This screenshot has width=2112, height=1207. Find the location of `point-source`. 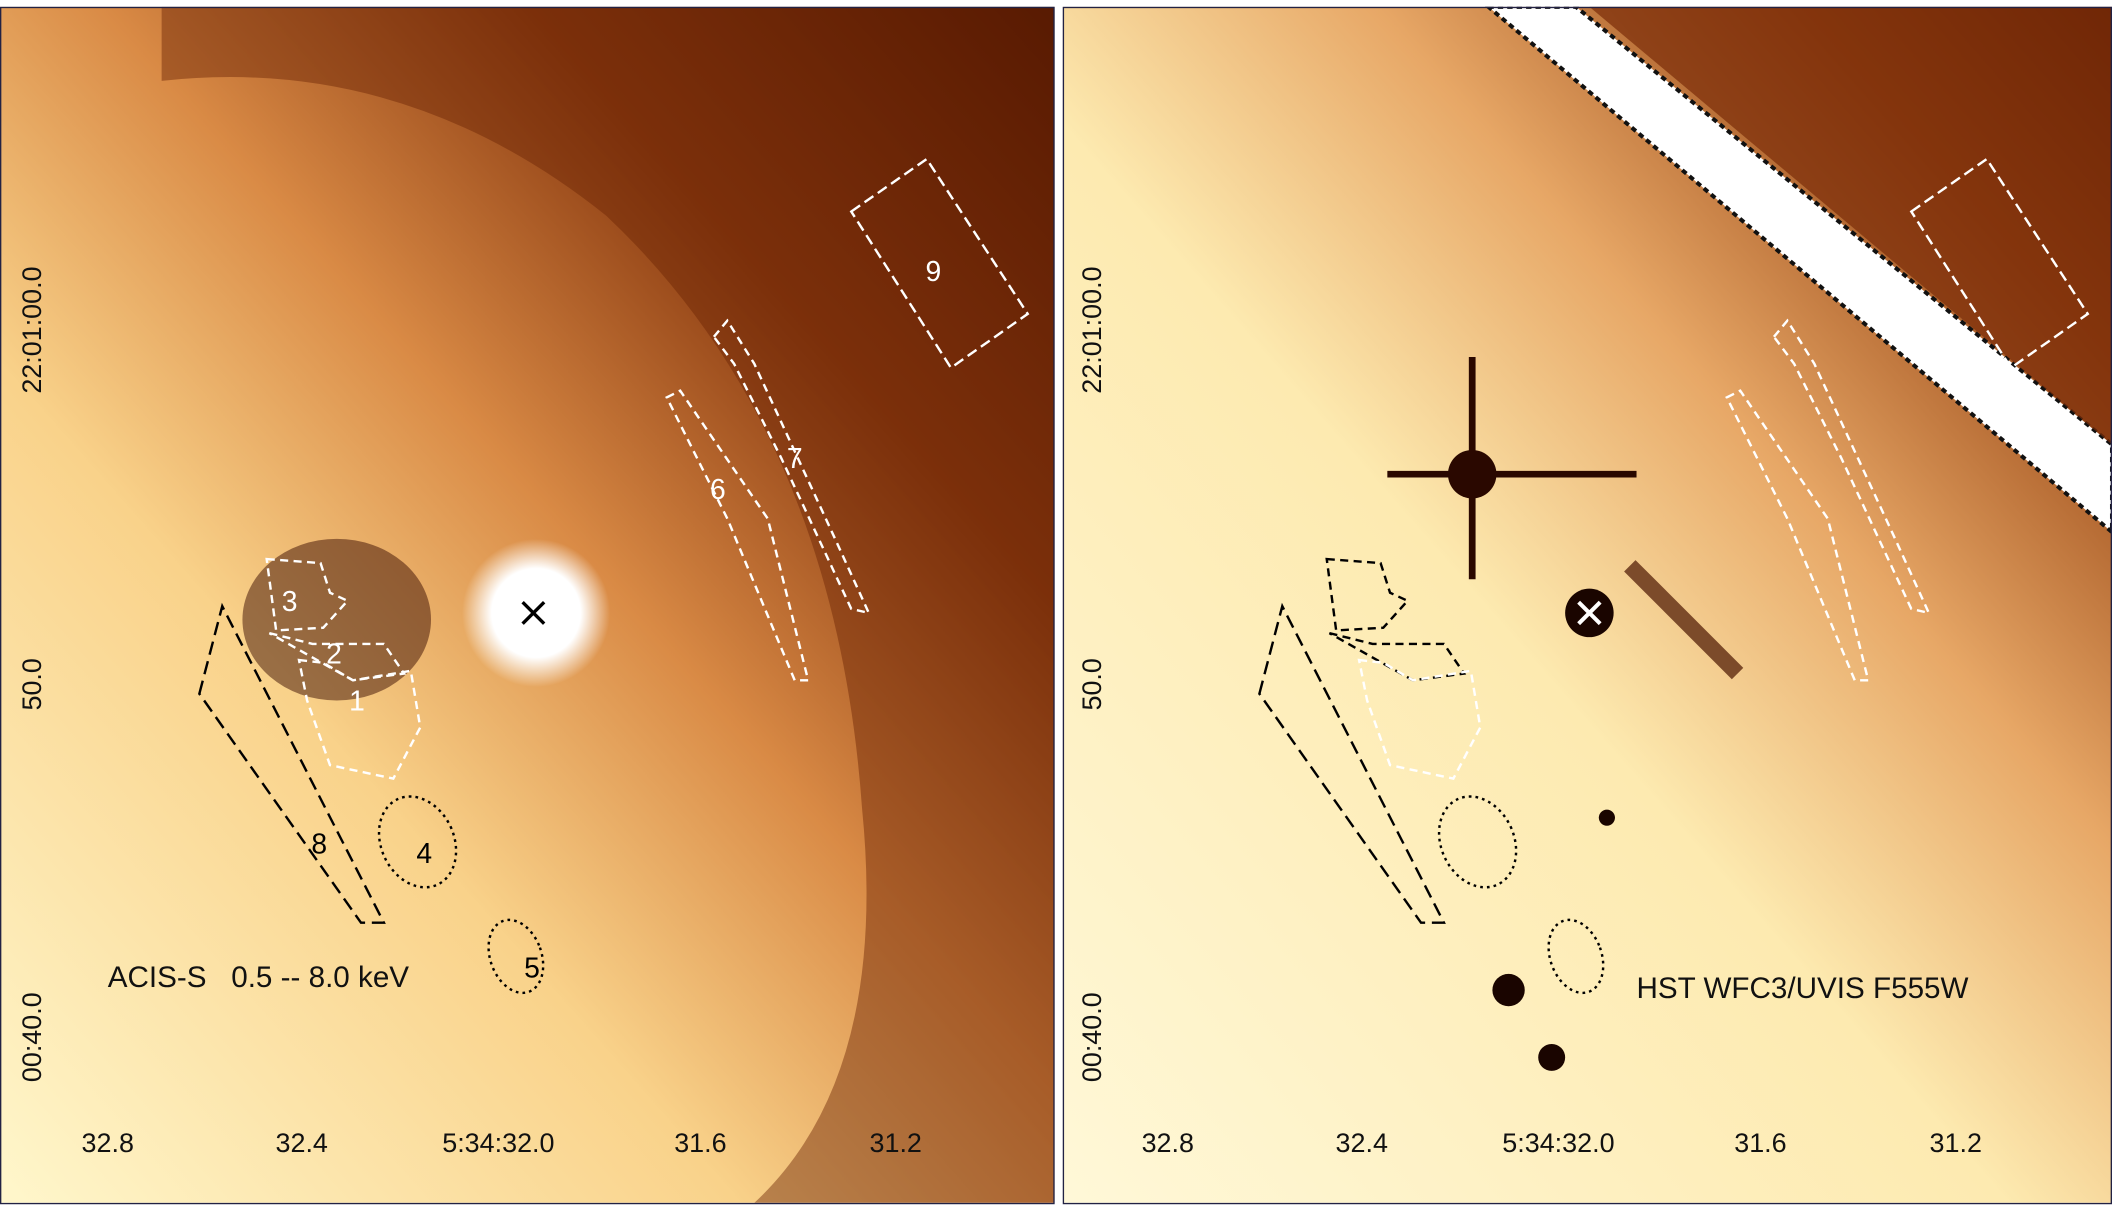

point-source is located at coordinates (536, 613).